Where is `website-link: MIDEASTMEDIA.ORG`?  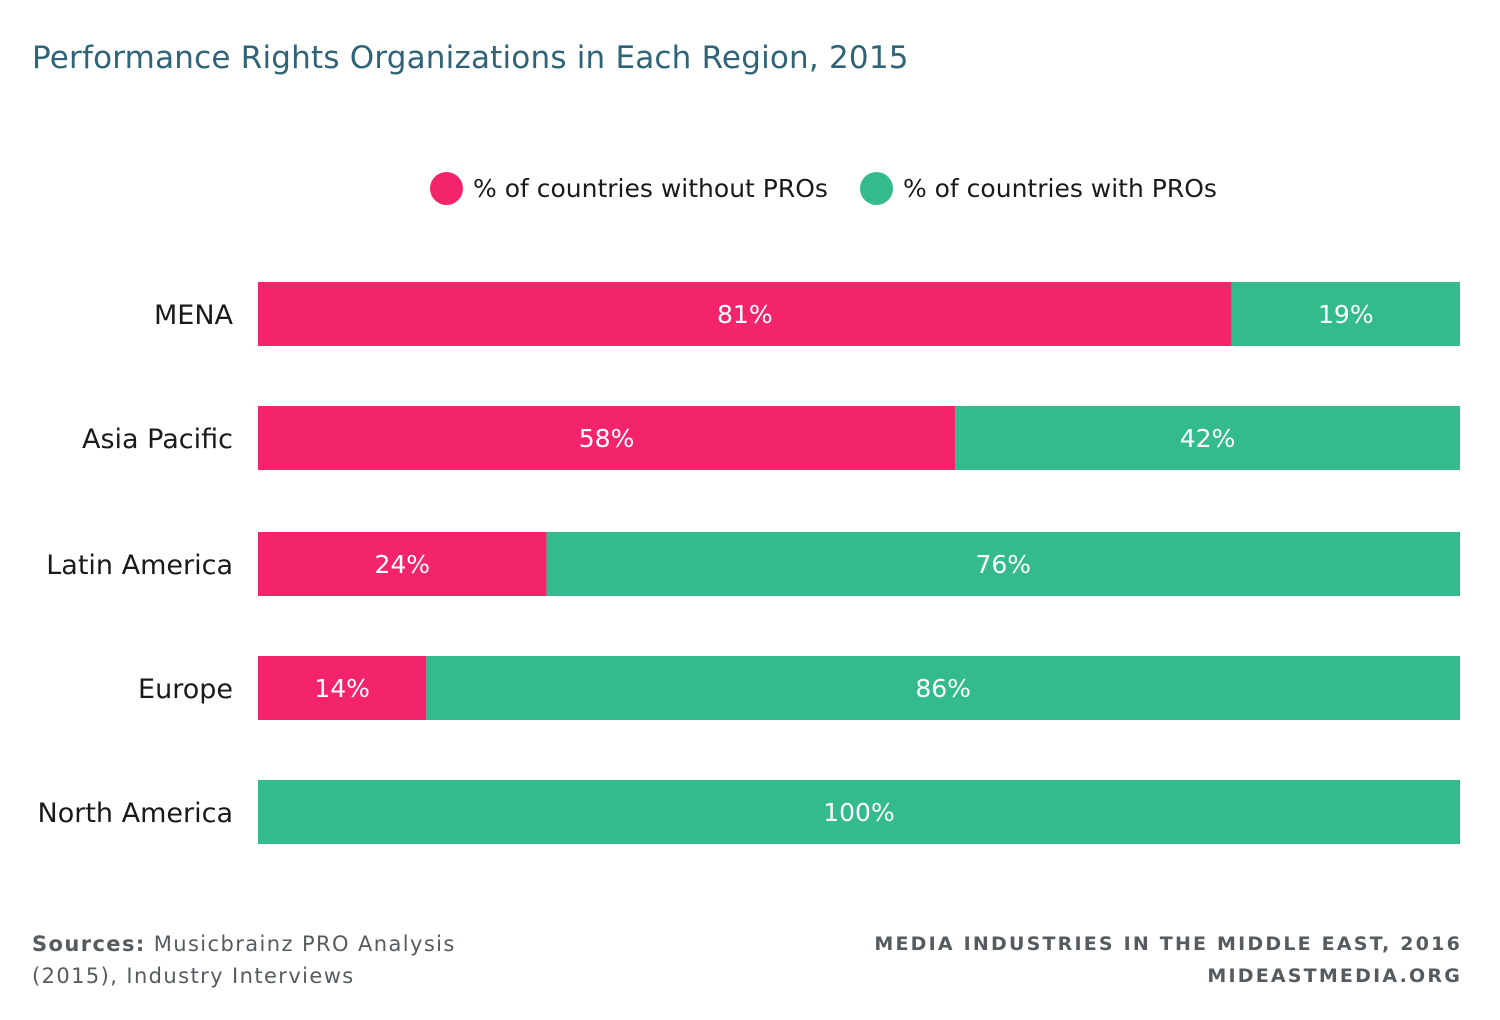
website-link: MIDEASTMEDIA.ORG is located at coordinates (1334, 976).